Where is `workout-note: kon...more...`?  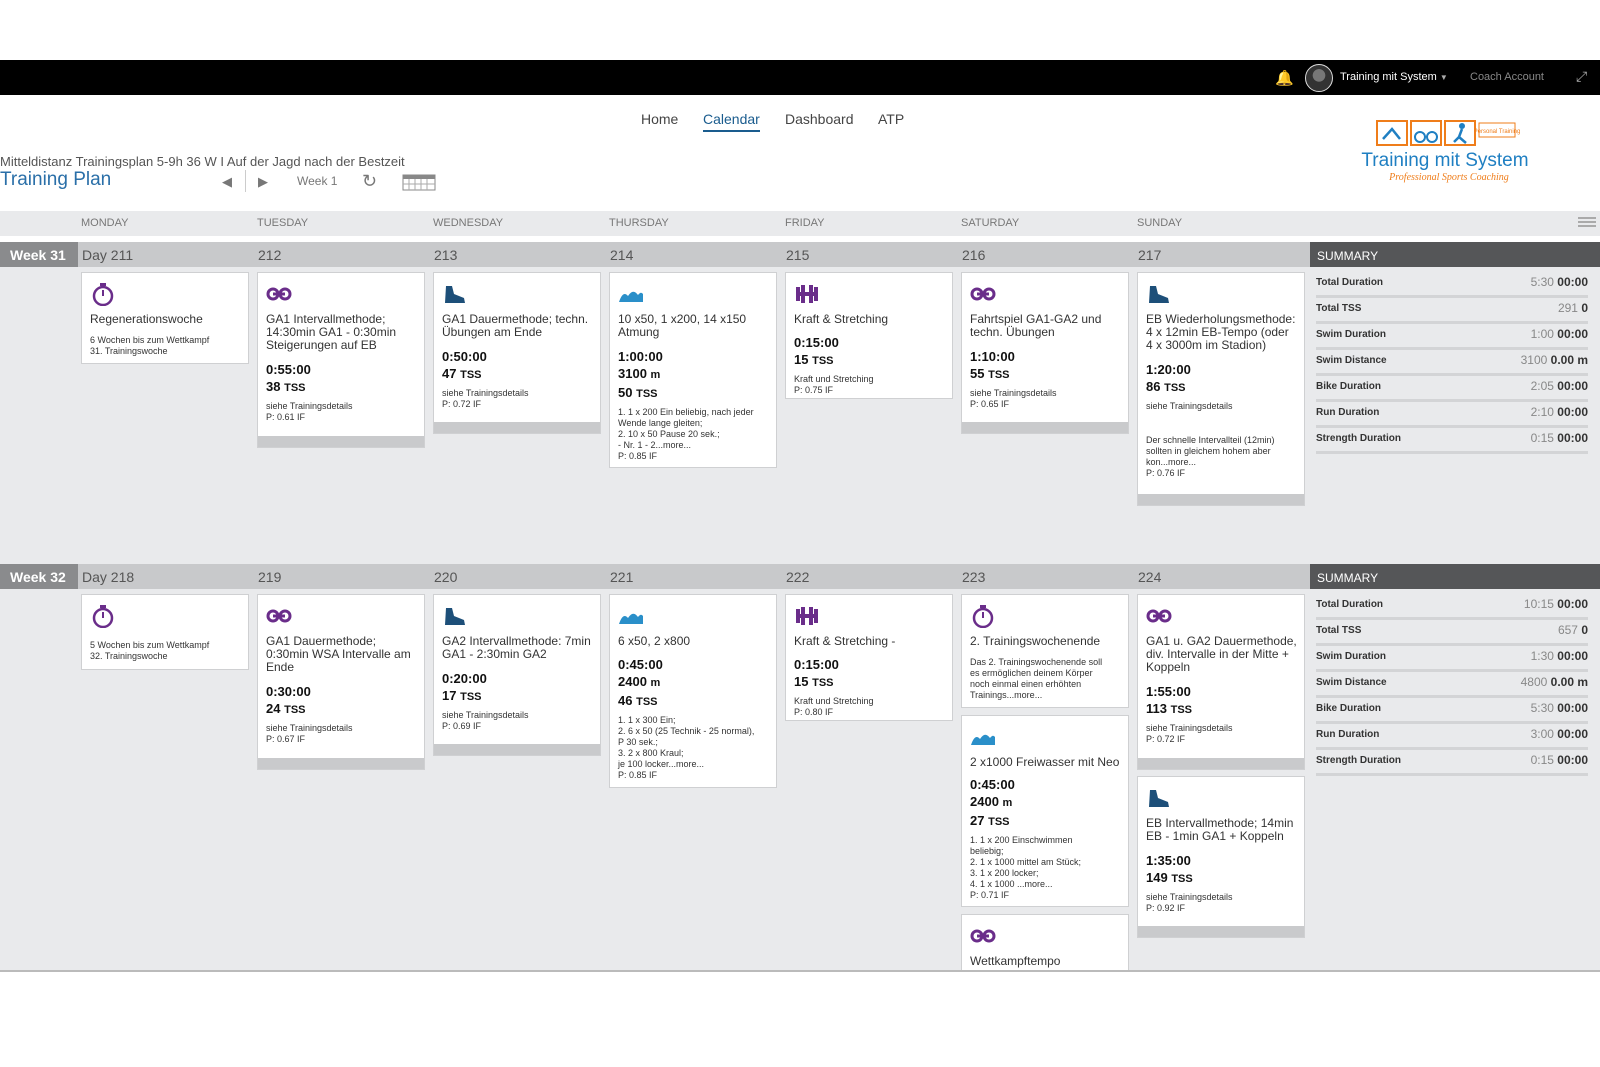 workout-note: kon...more... is located at coordinates (1171, 462).